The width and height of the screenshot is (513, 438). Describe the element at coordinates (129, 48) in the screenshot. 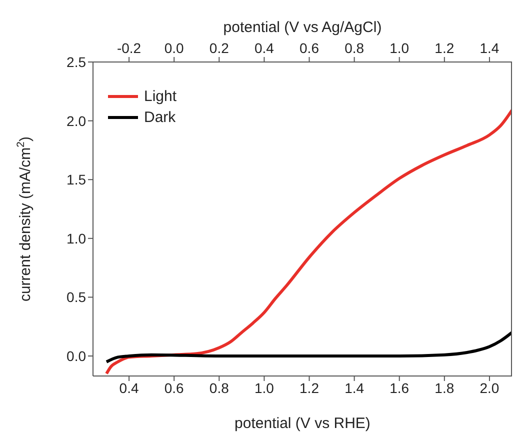

I see `x2-tick-label: -0.2` at that location.